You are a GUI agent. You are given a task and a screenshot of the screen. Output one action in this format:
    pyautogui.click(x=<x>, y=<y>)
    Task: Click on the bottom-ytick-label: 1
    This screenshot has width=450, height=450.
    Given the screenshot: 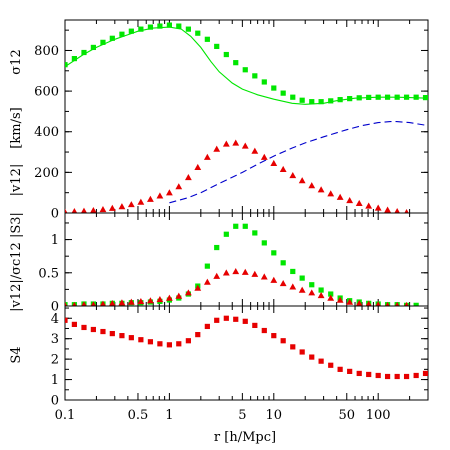 What is the action you would take?
    pyautogui.click(x=55, y=380)
    